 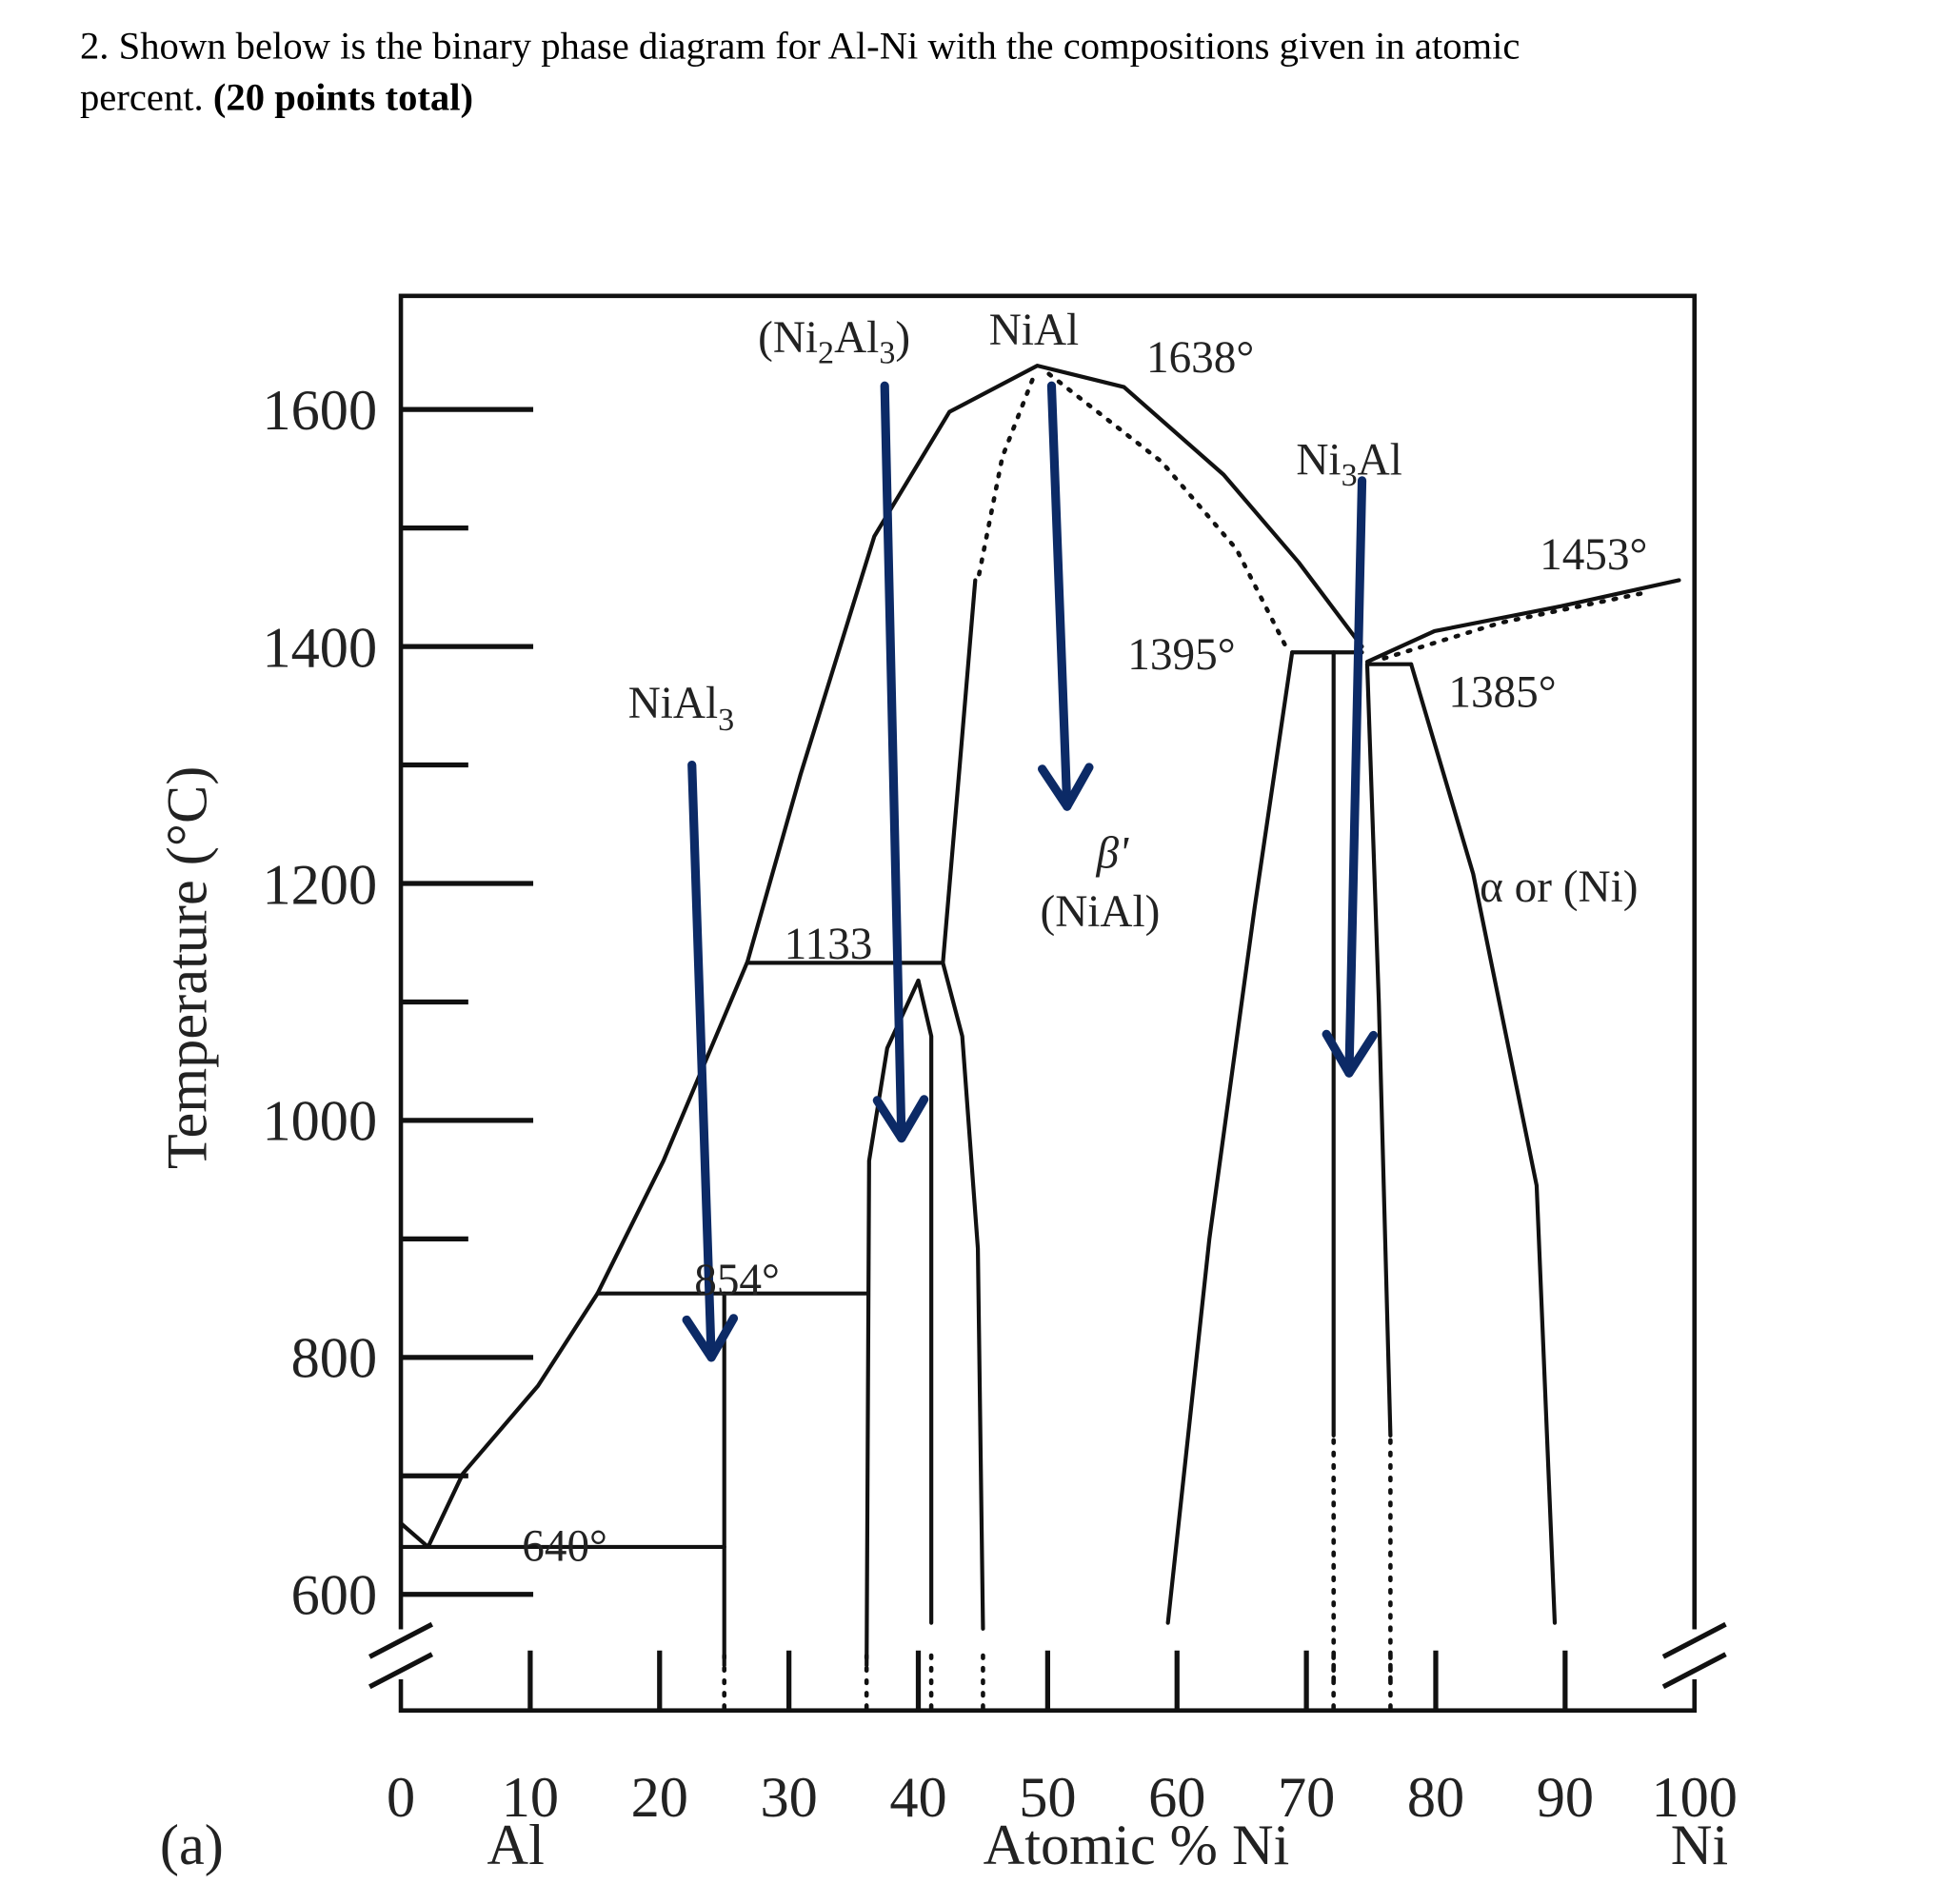 I want to click on label-nial-paren: (NiAl), so click(x=1101, y=912).